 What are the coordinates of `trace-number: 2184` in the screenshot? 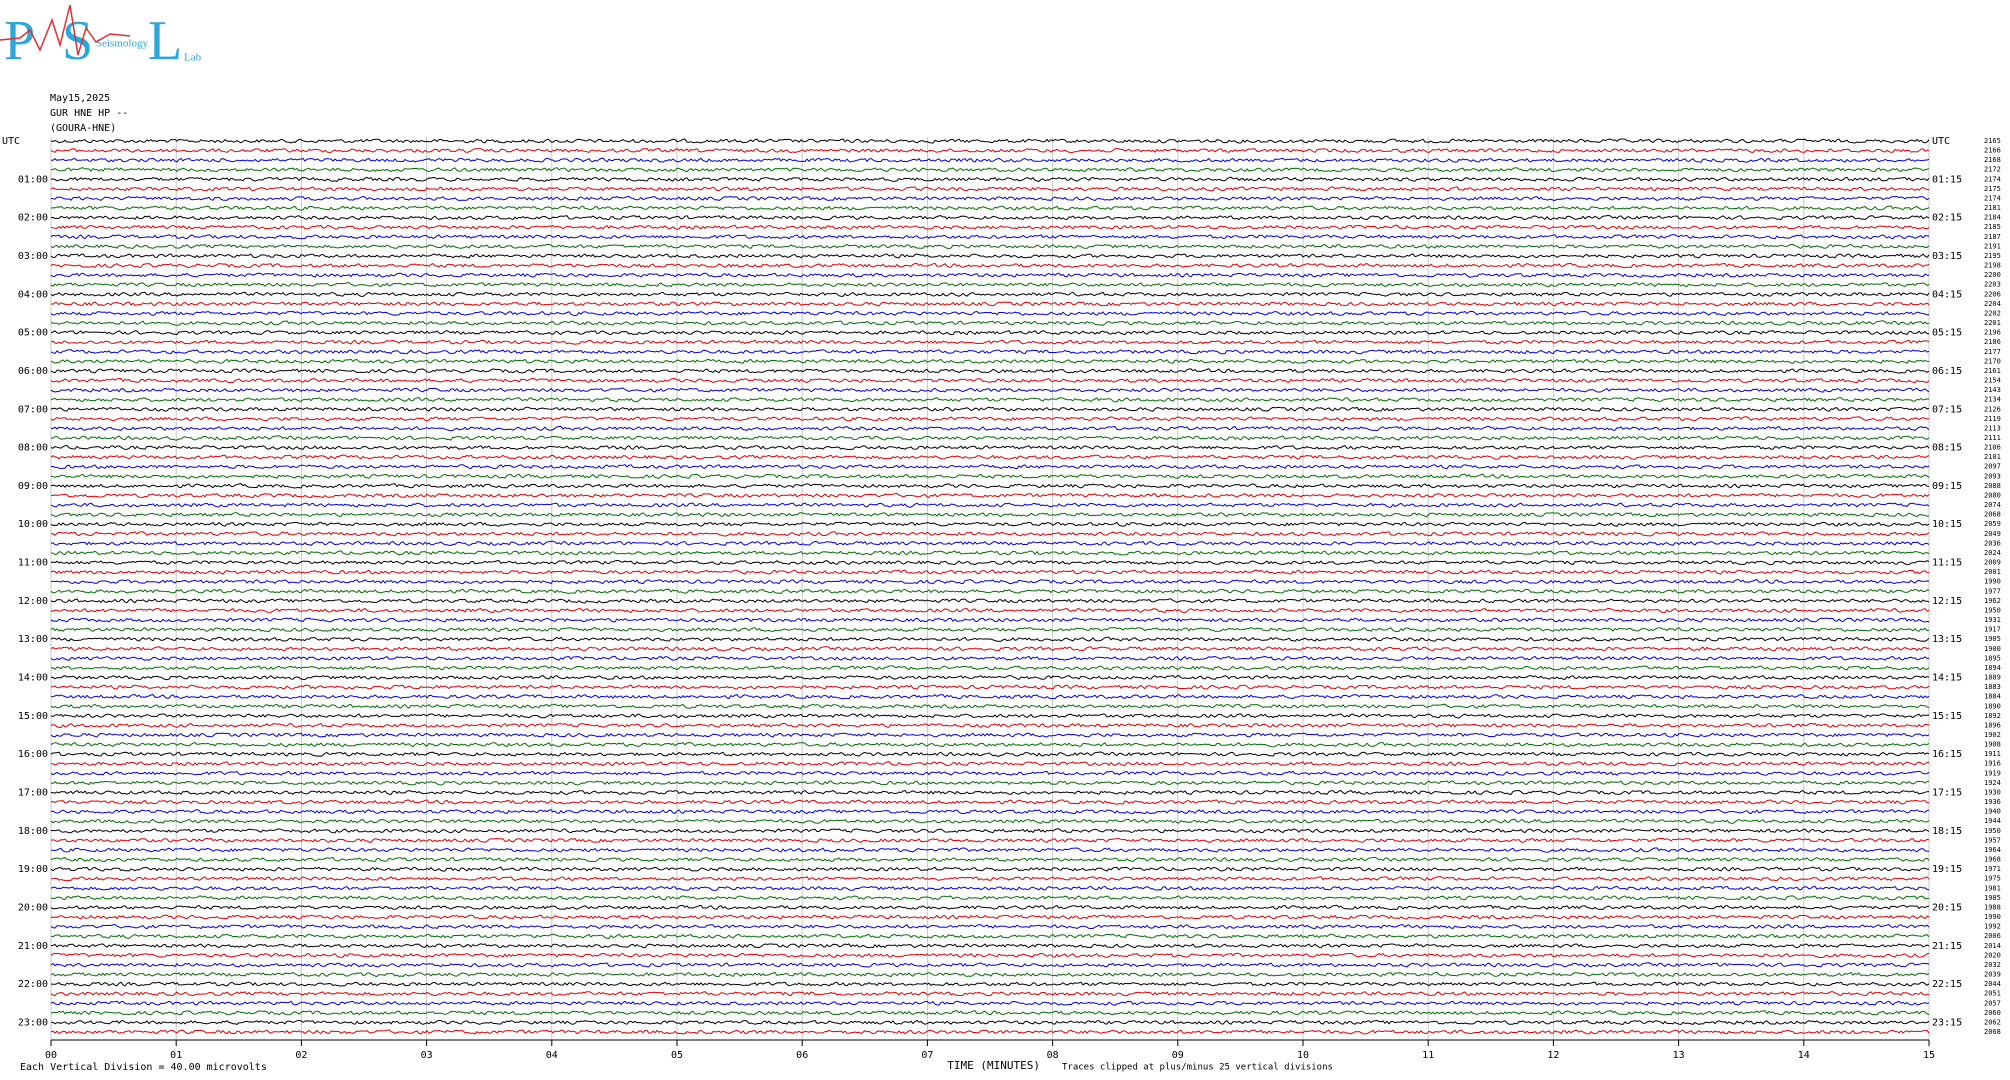 It's located at (1992, 218).